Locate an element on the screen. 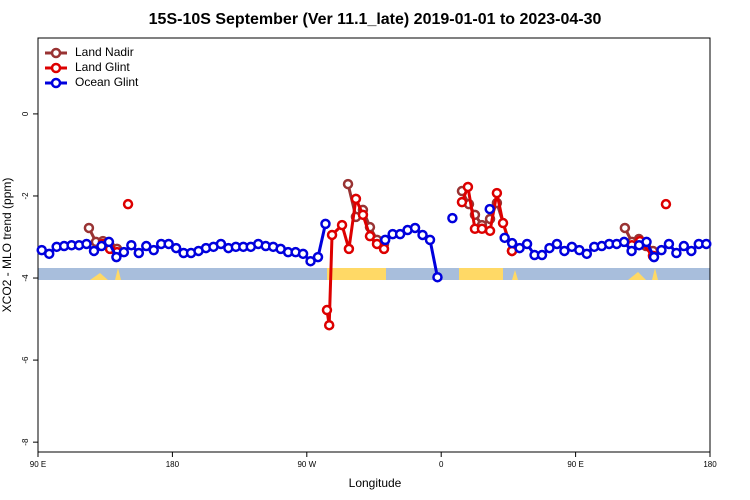 The image size is (750, 500). y-tick-label: -4 is located at coordinates (25, 278).